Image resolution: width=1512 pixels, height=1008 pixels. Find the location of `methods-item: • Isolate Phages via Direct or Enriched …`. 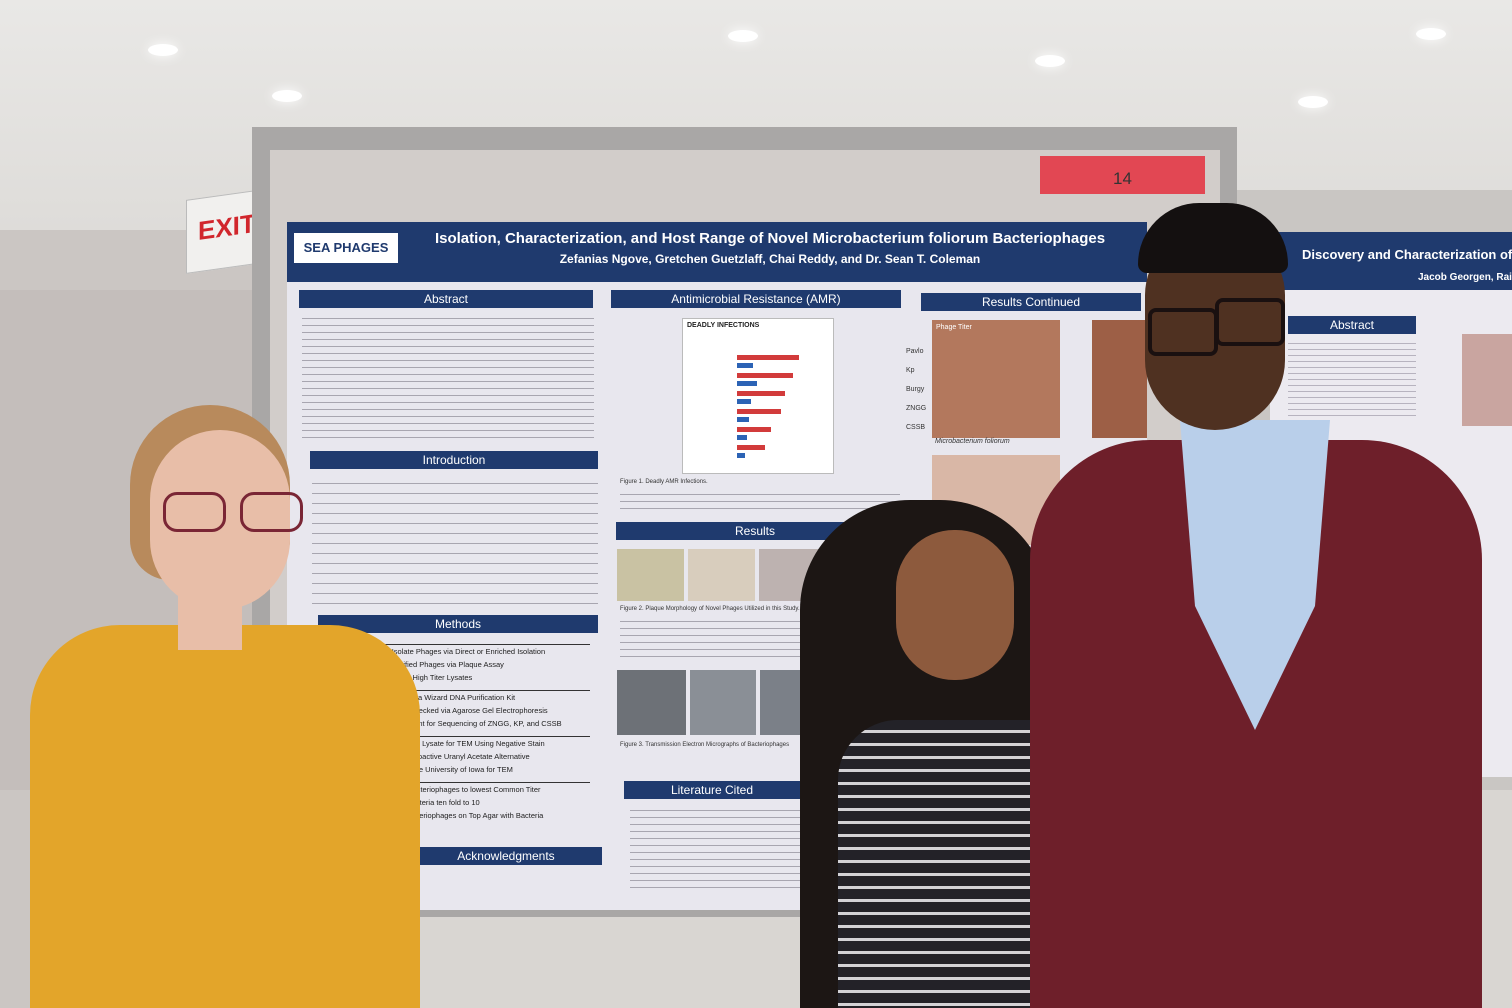

methods-item: • Isolate Phages via Direct or Enriched … is located at coordinates (485, 651).